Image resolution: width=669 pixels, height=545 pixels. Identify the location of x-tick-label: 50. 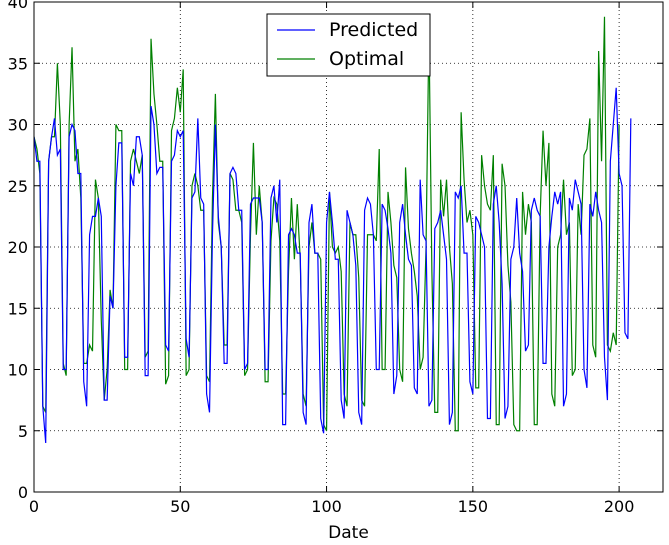
(180, 506).